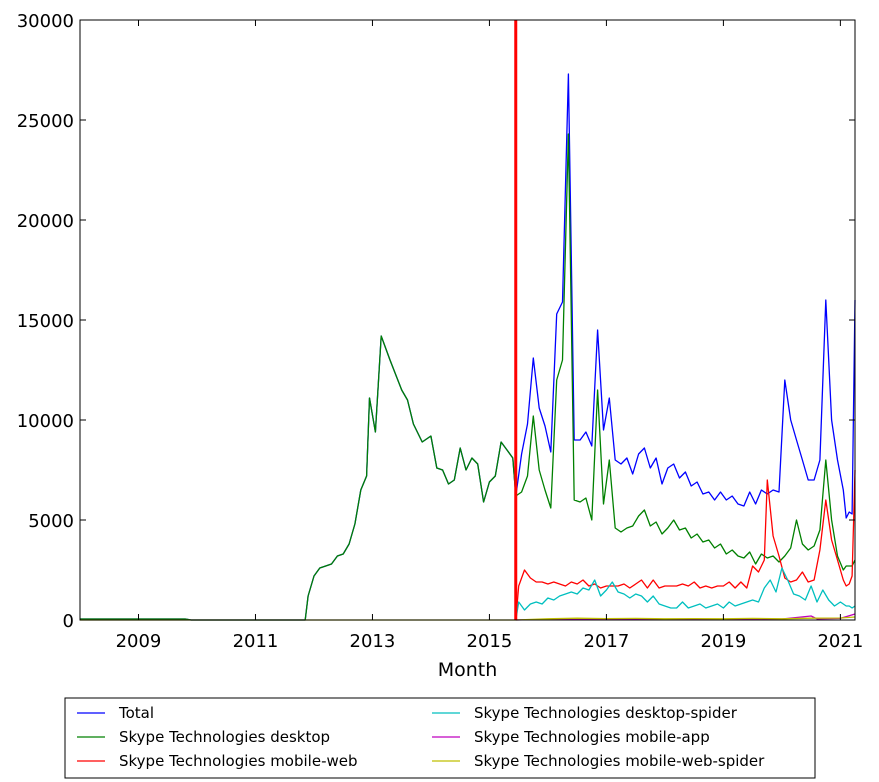  What do you see at coordinates (45, 21) in the screenshot?
I see `y-tick-label: 30000` at bounding box center [45, 21].